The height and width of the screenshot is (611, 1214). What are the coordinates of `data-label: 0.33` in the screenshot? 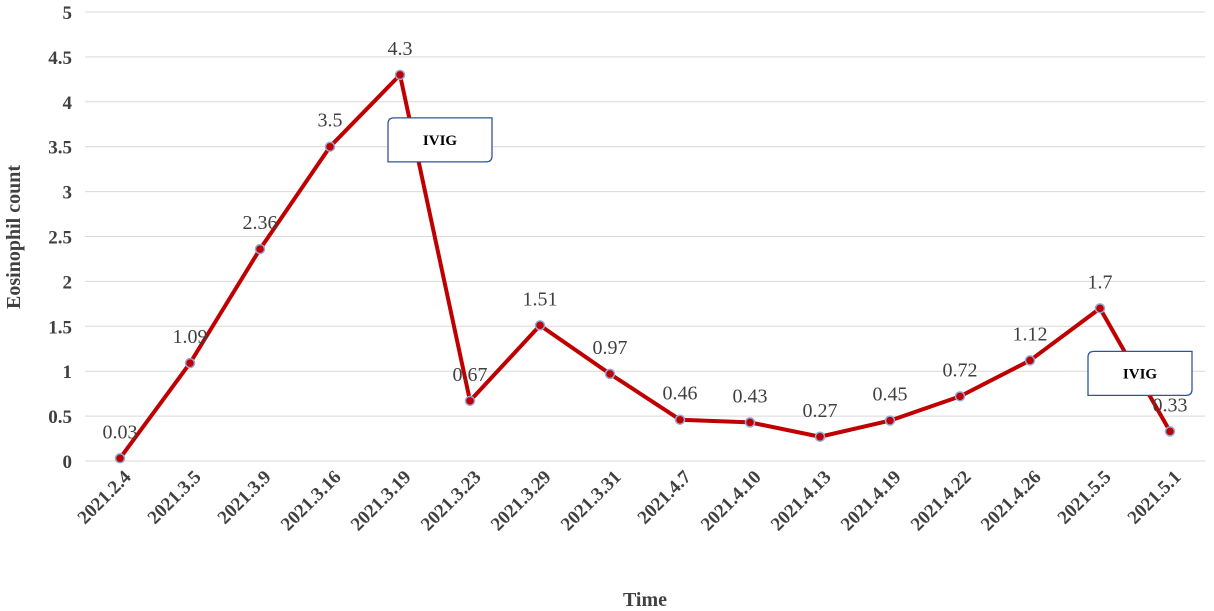 It's located at (1170, 405).